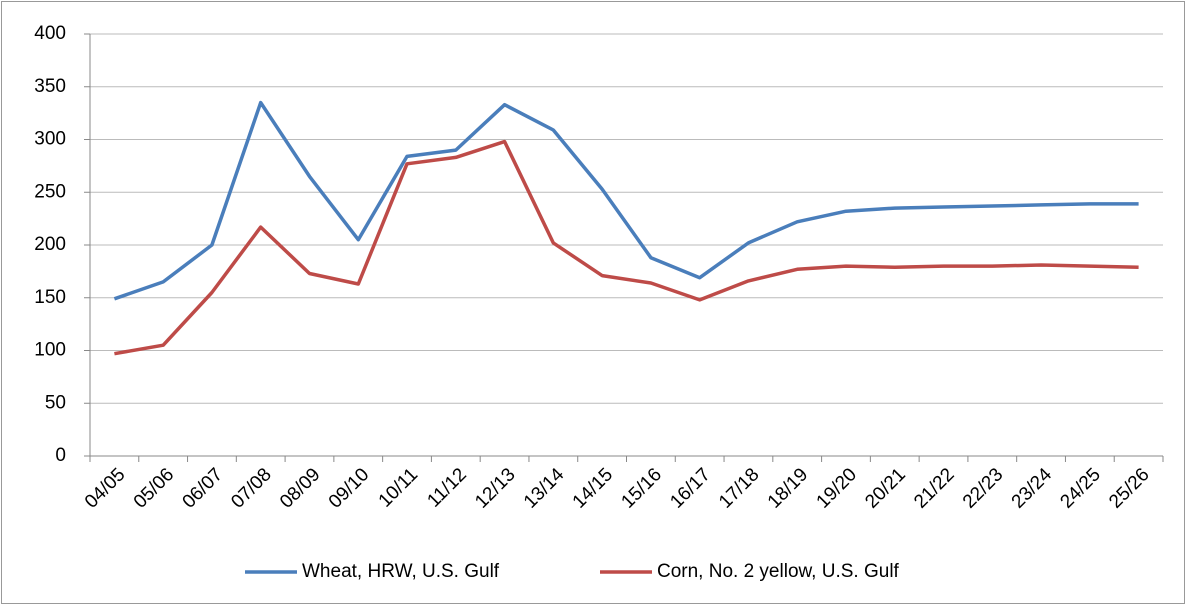 This screenshot has height=605, width=1186. What do you see at coordinates (50, 191) in the screenshot?
I see `y-tick-label: 250` at bounding box center [50, 191].